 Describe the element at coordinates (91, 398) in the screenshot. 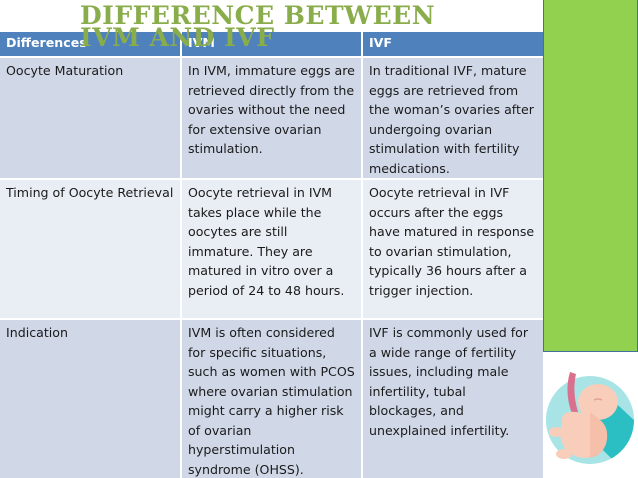

I see `cell-difference: Indication` at that location.